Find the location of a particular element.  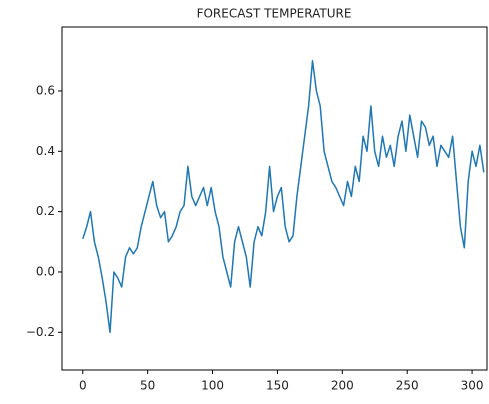

x-tick-label: 50 is located at coordinates (147, 386).